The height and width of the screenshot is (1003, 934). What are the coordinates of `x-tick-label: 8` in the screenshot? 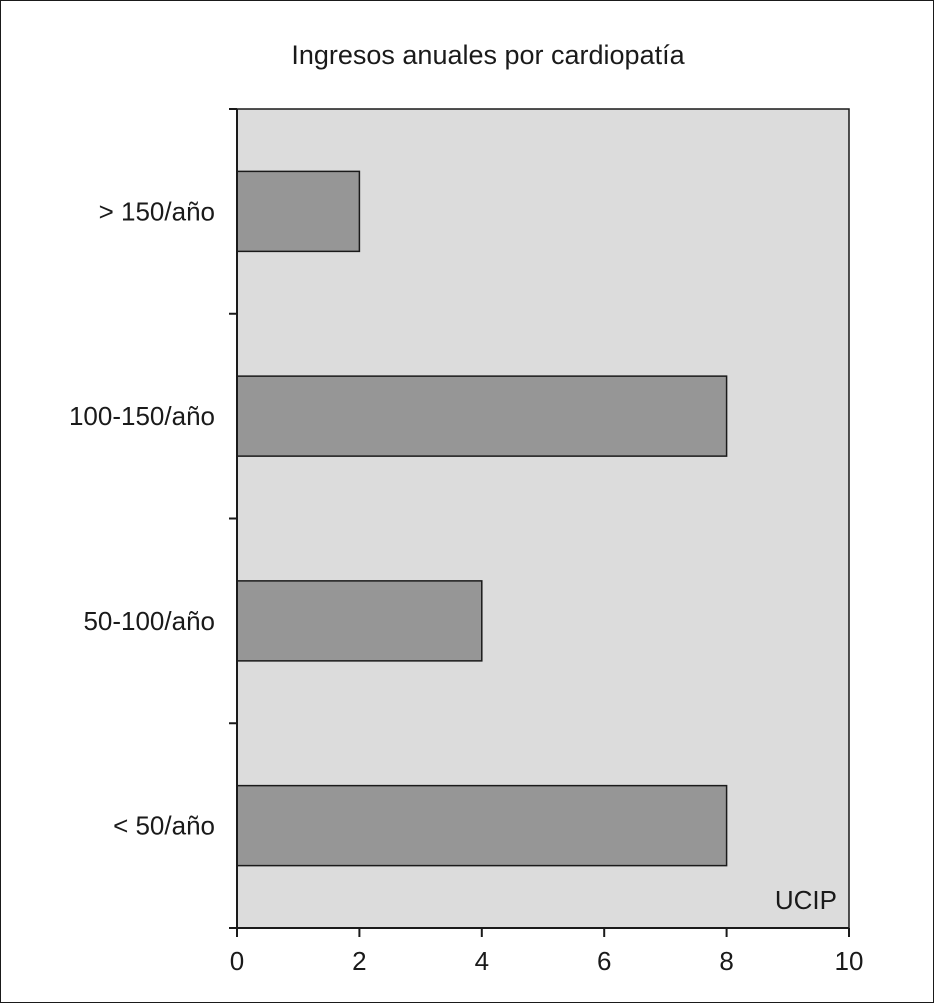 It's located at (726, 961).